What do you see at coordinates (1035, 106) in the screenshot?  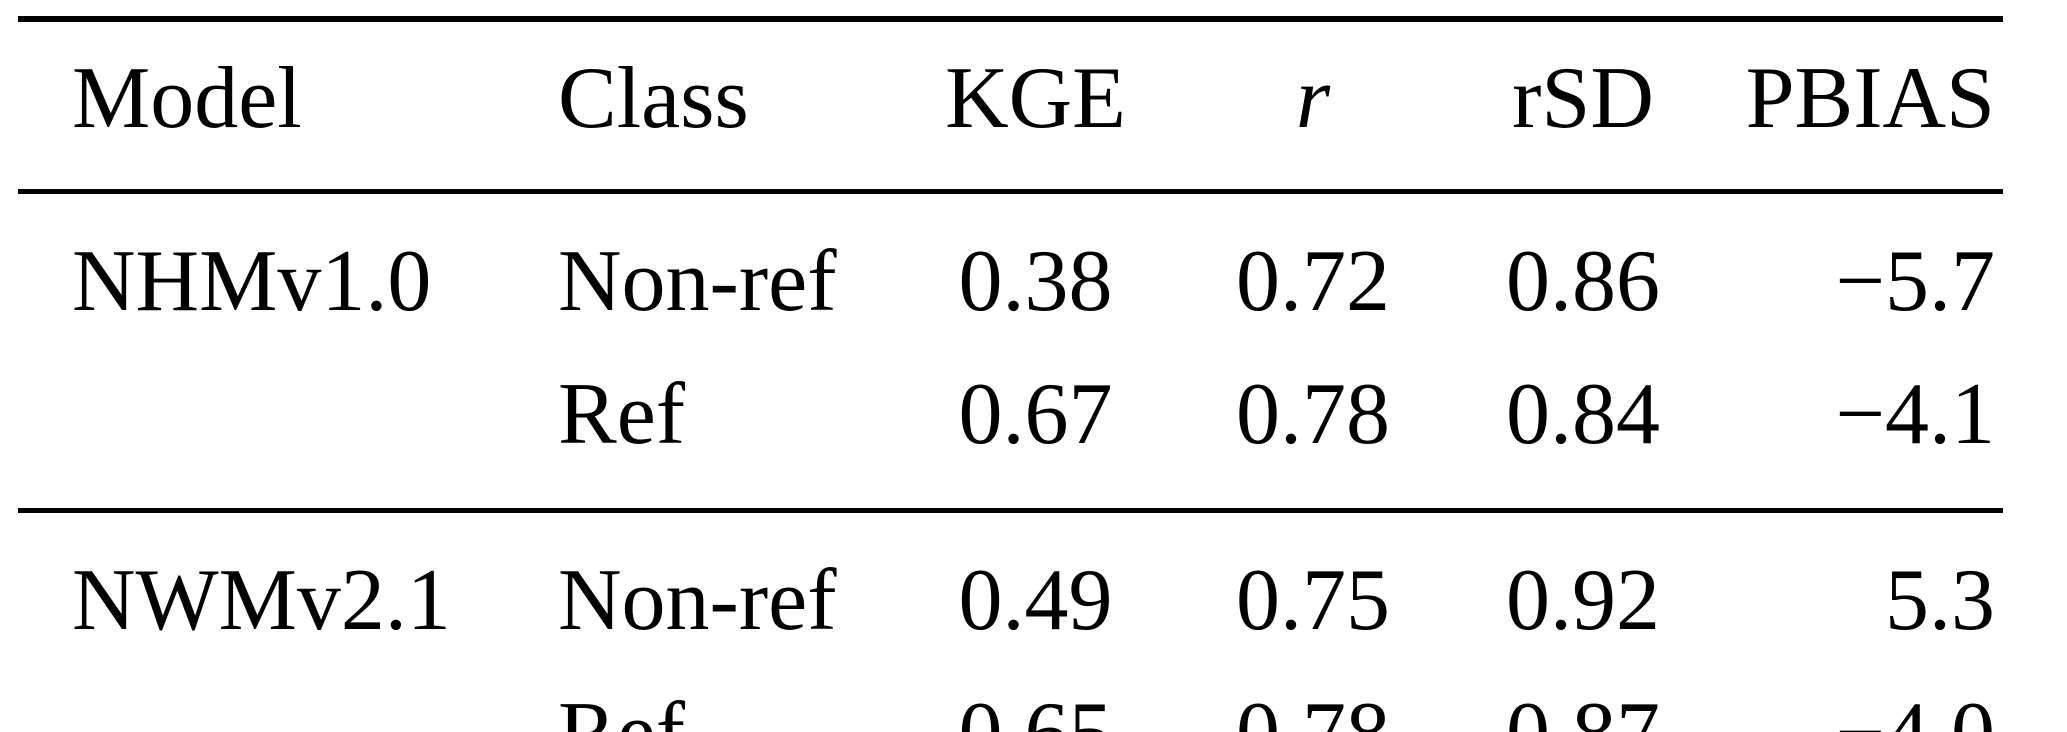 I see `column-header-kge: KGE` at bounding box center [1035, 106].